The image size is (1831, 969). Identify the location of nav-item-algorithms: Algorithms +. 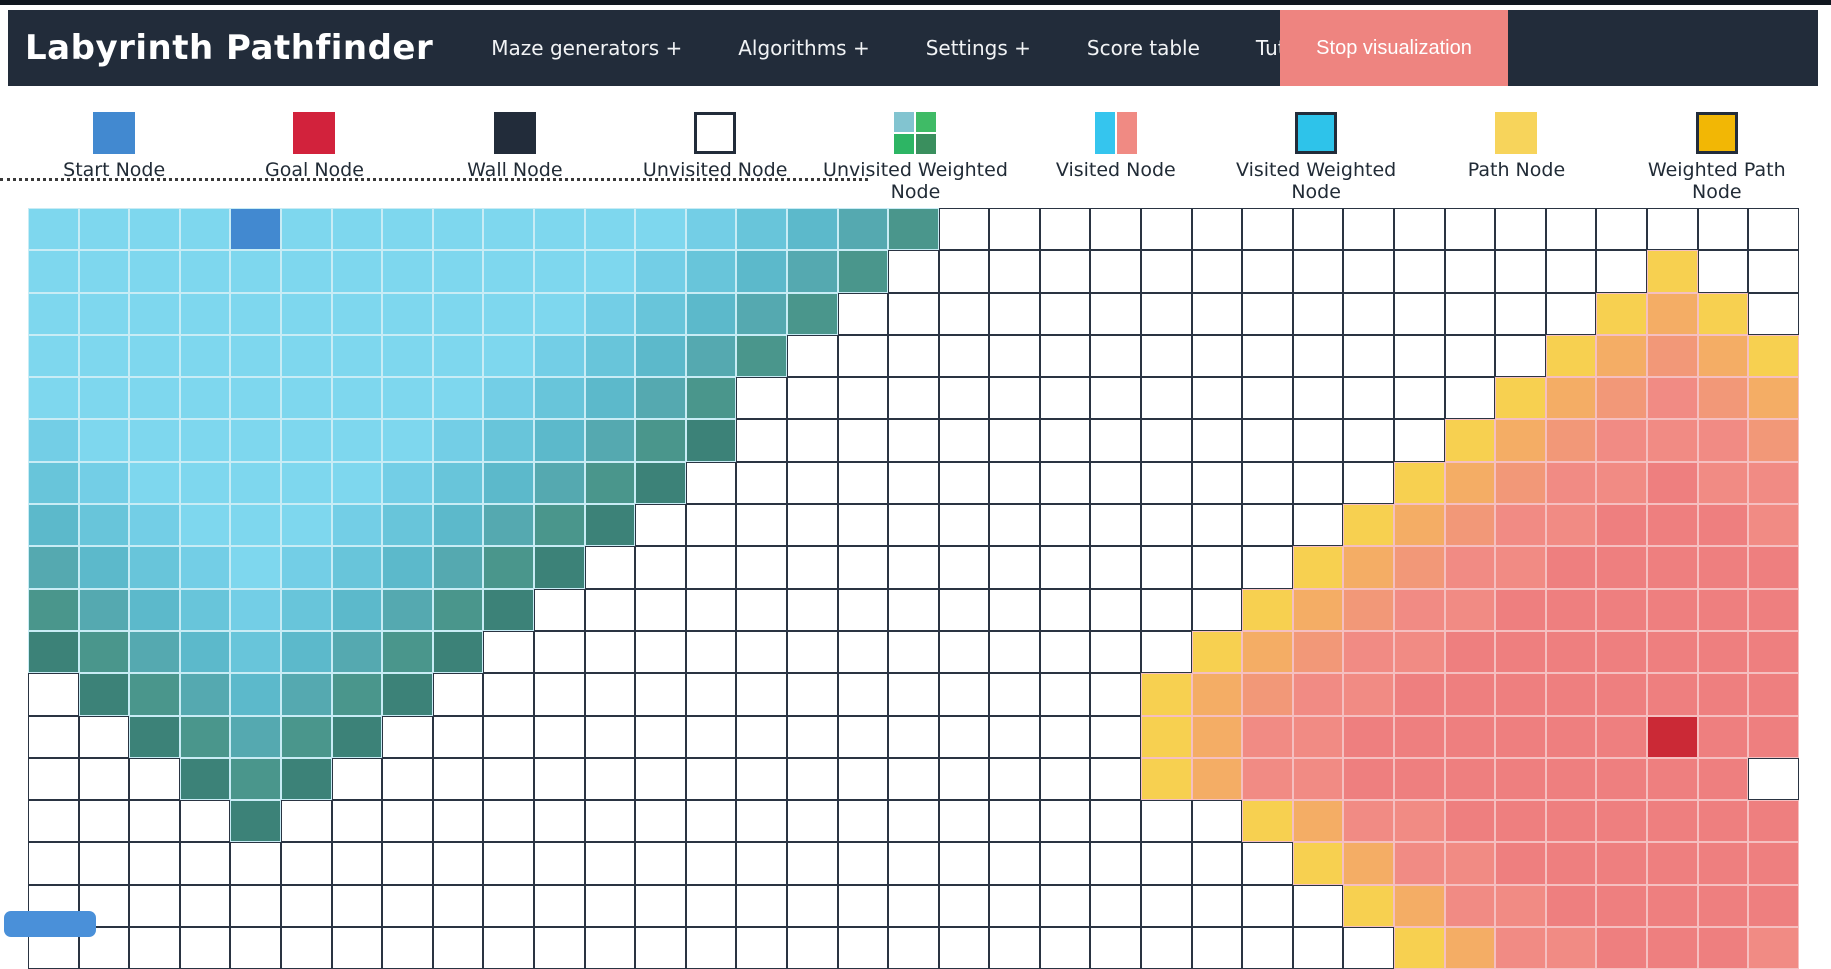
(804, 48).